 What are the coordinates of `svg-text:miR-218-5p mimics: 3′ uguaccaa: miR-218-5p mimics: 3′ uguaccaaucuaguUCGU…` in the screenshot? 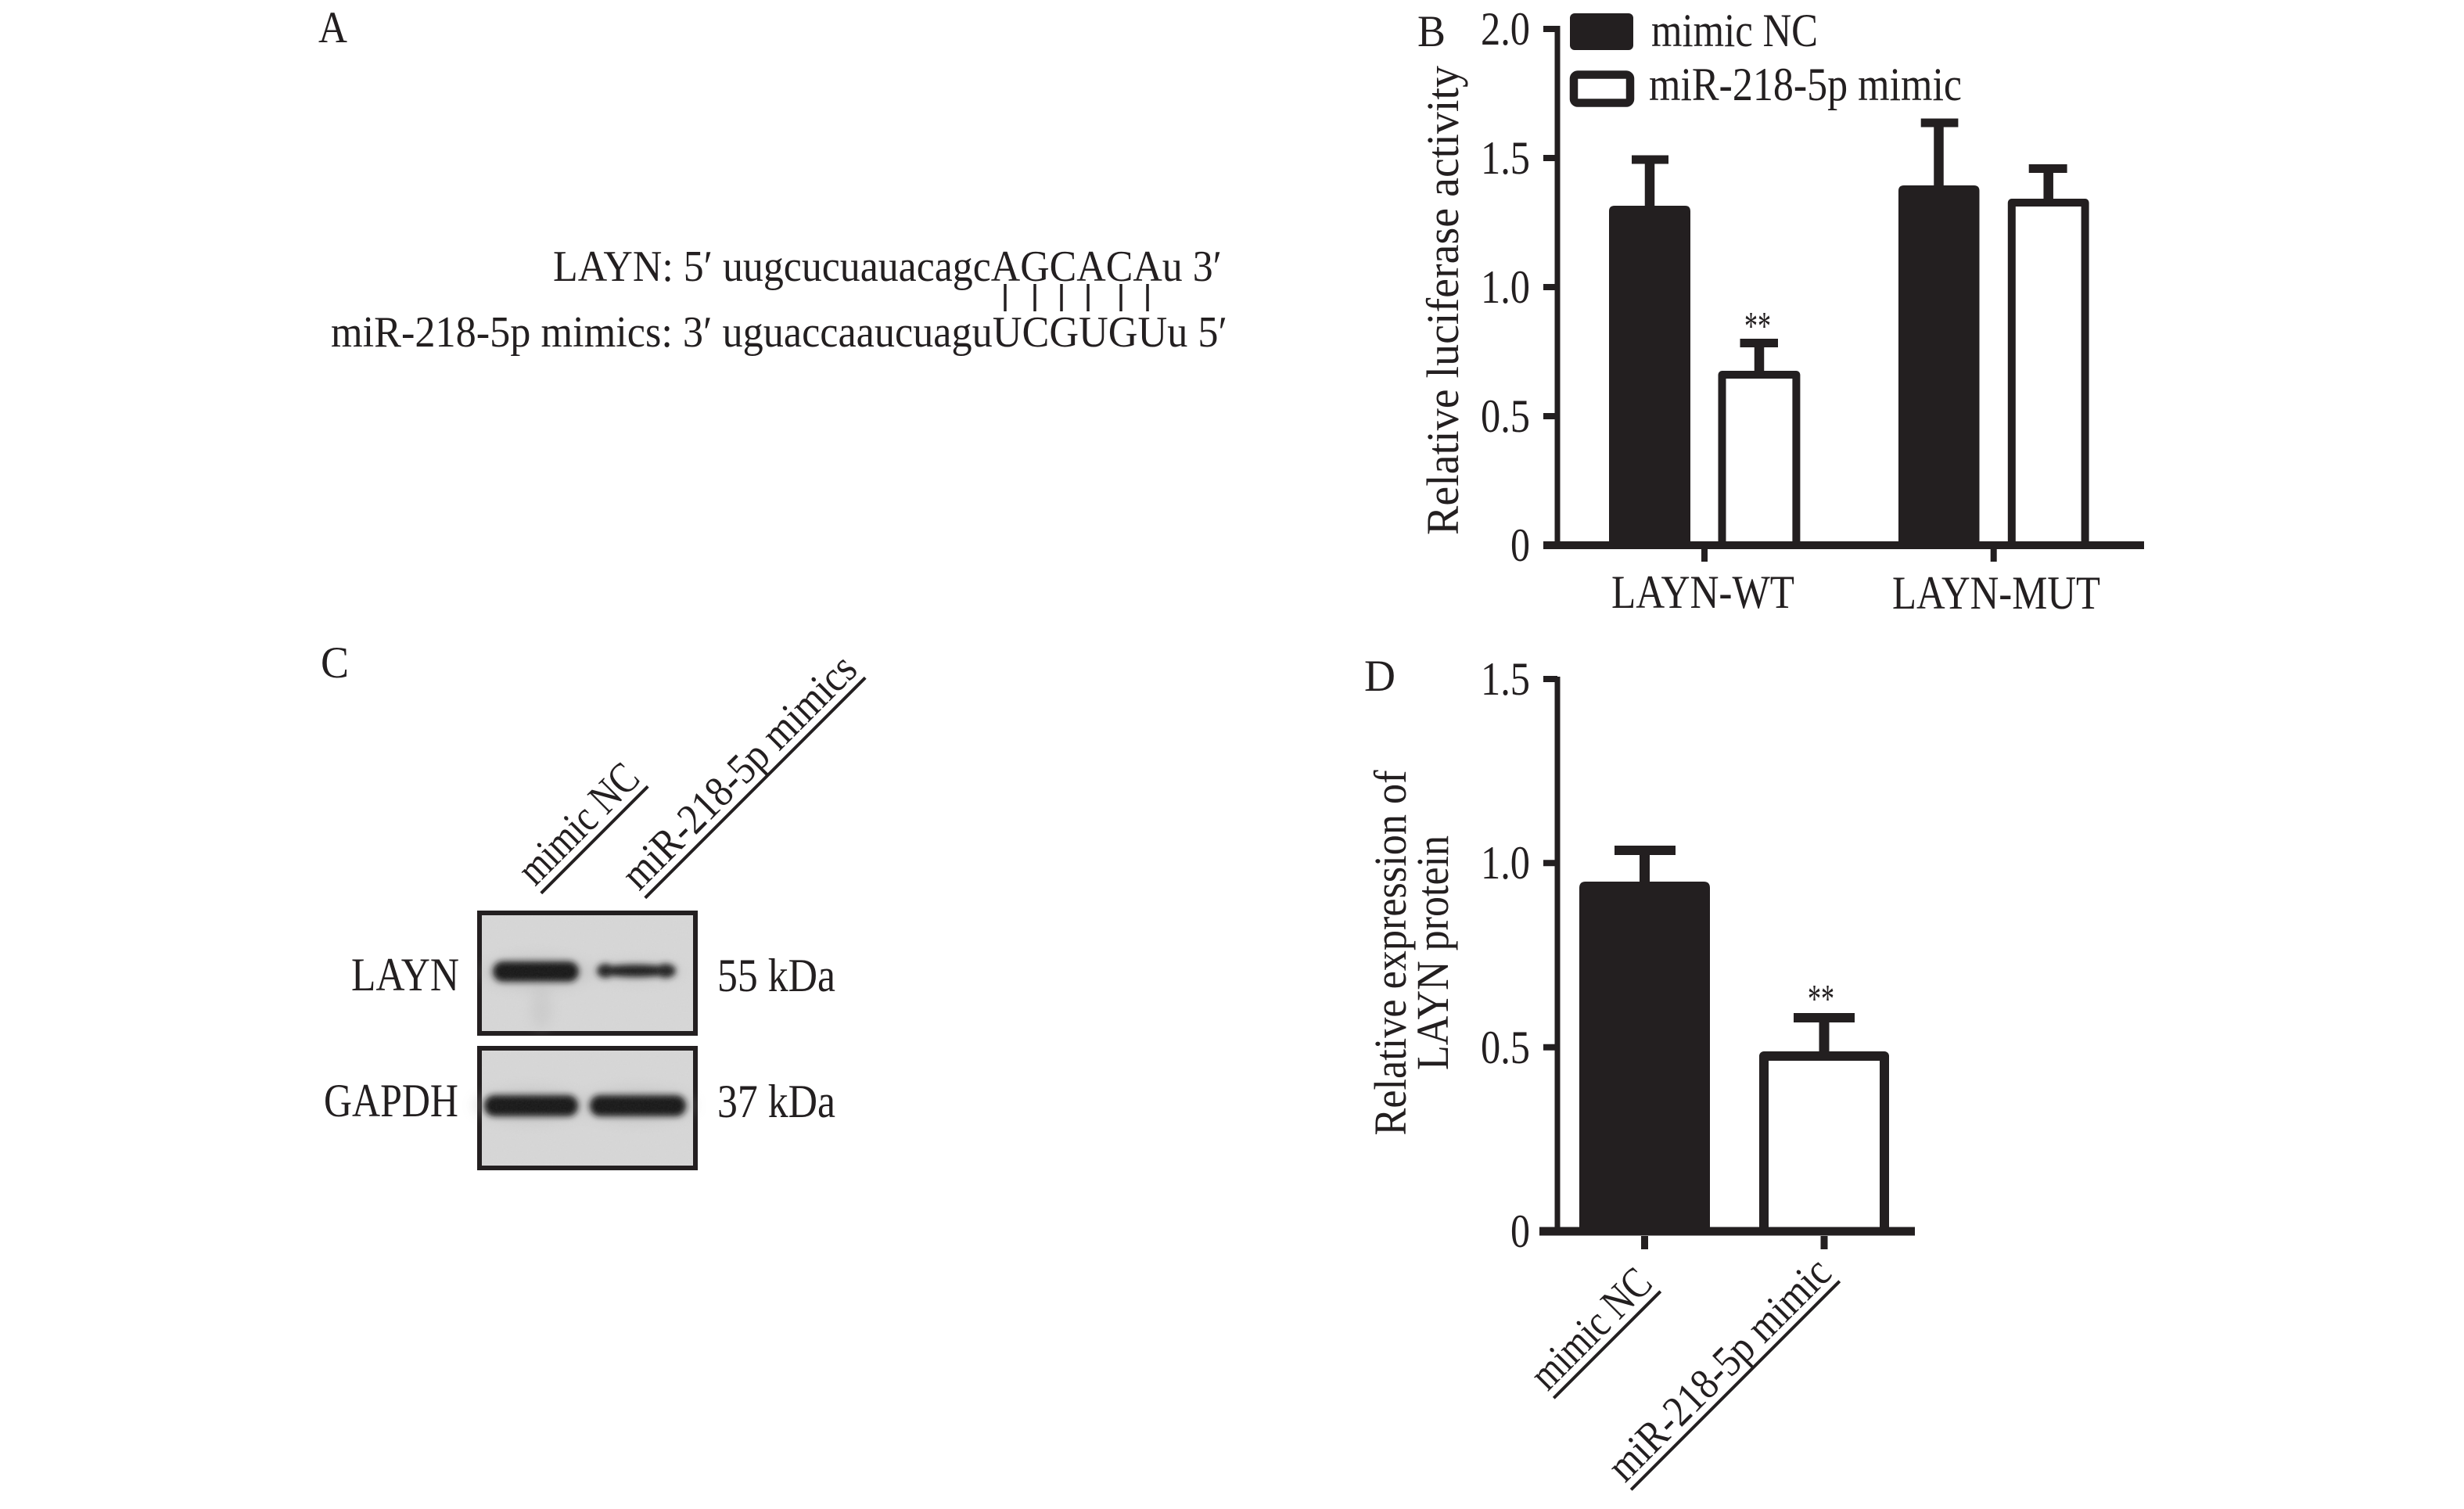 It's located at (779, 332).